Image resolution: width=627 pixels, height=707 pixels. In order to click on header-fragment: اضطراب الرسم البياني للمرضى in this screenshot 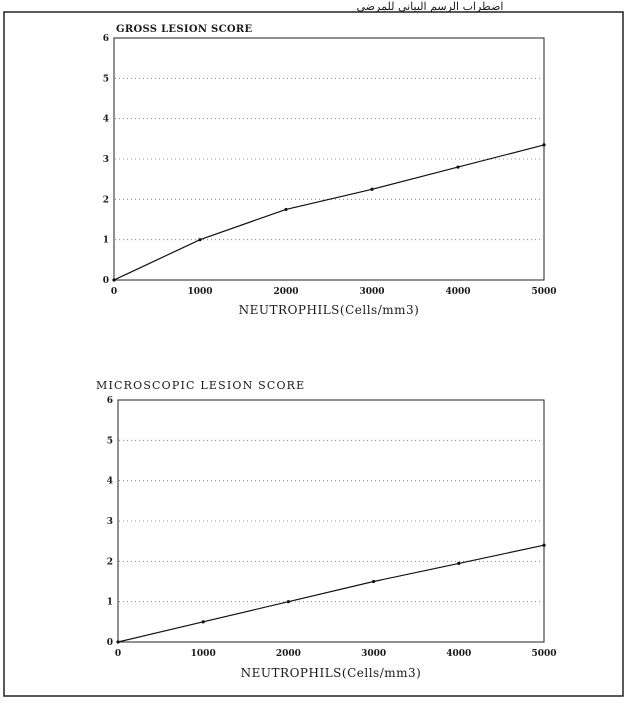, I will do `click(430, 6)`.